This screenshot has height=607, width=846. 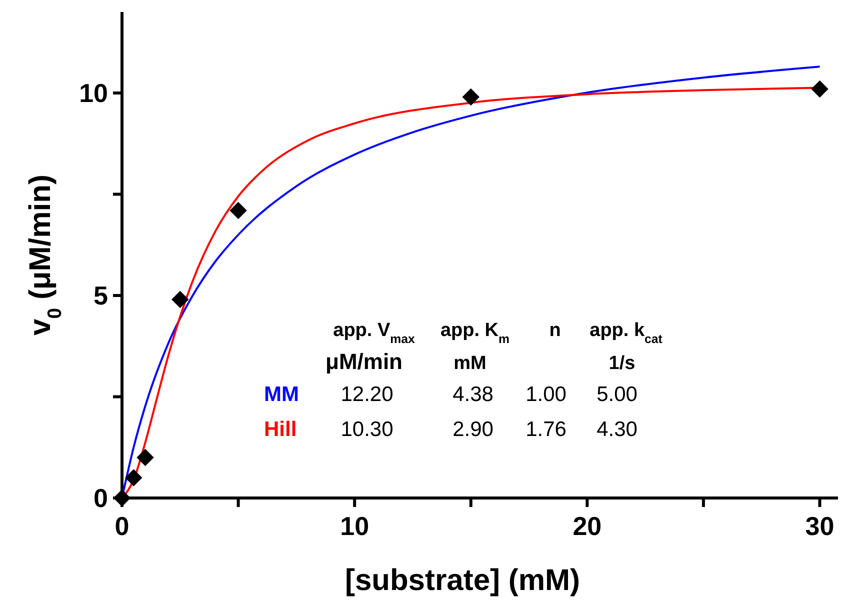 I want to click on x-tick-label: 30, so click(x=819, y=526).